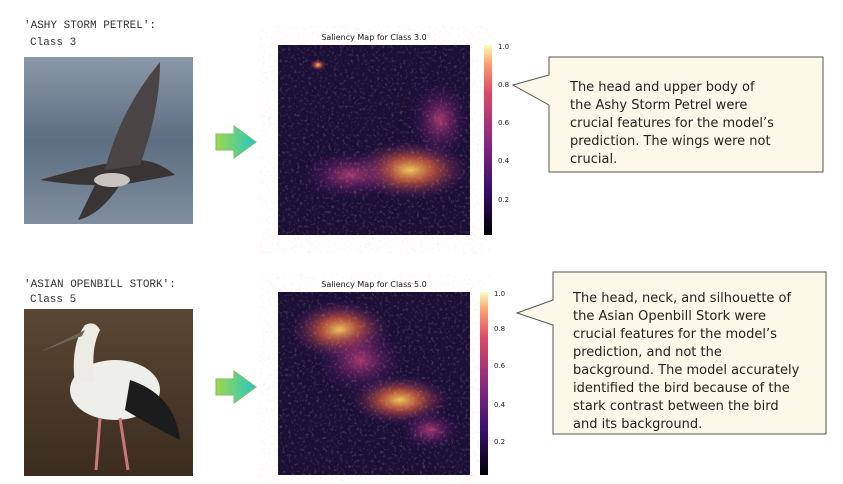 The height and width of the screenshot is (484, 843). I want to click on caption-line: The head and upper body of, so click(662, 87).